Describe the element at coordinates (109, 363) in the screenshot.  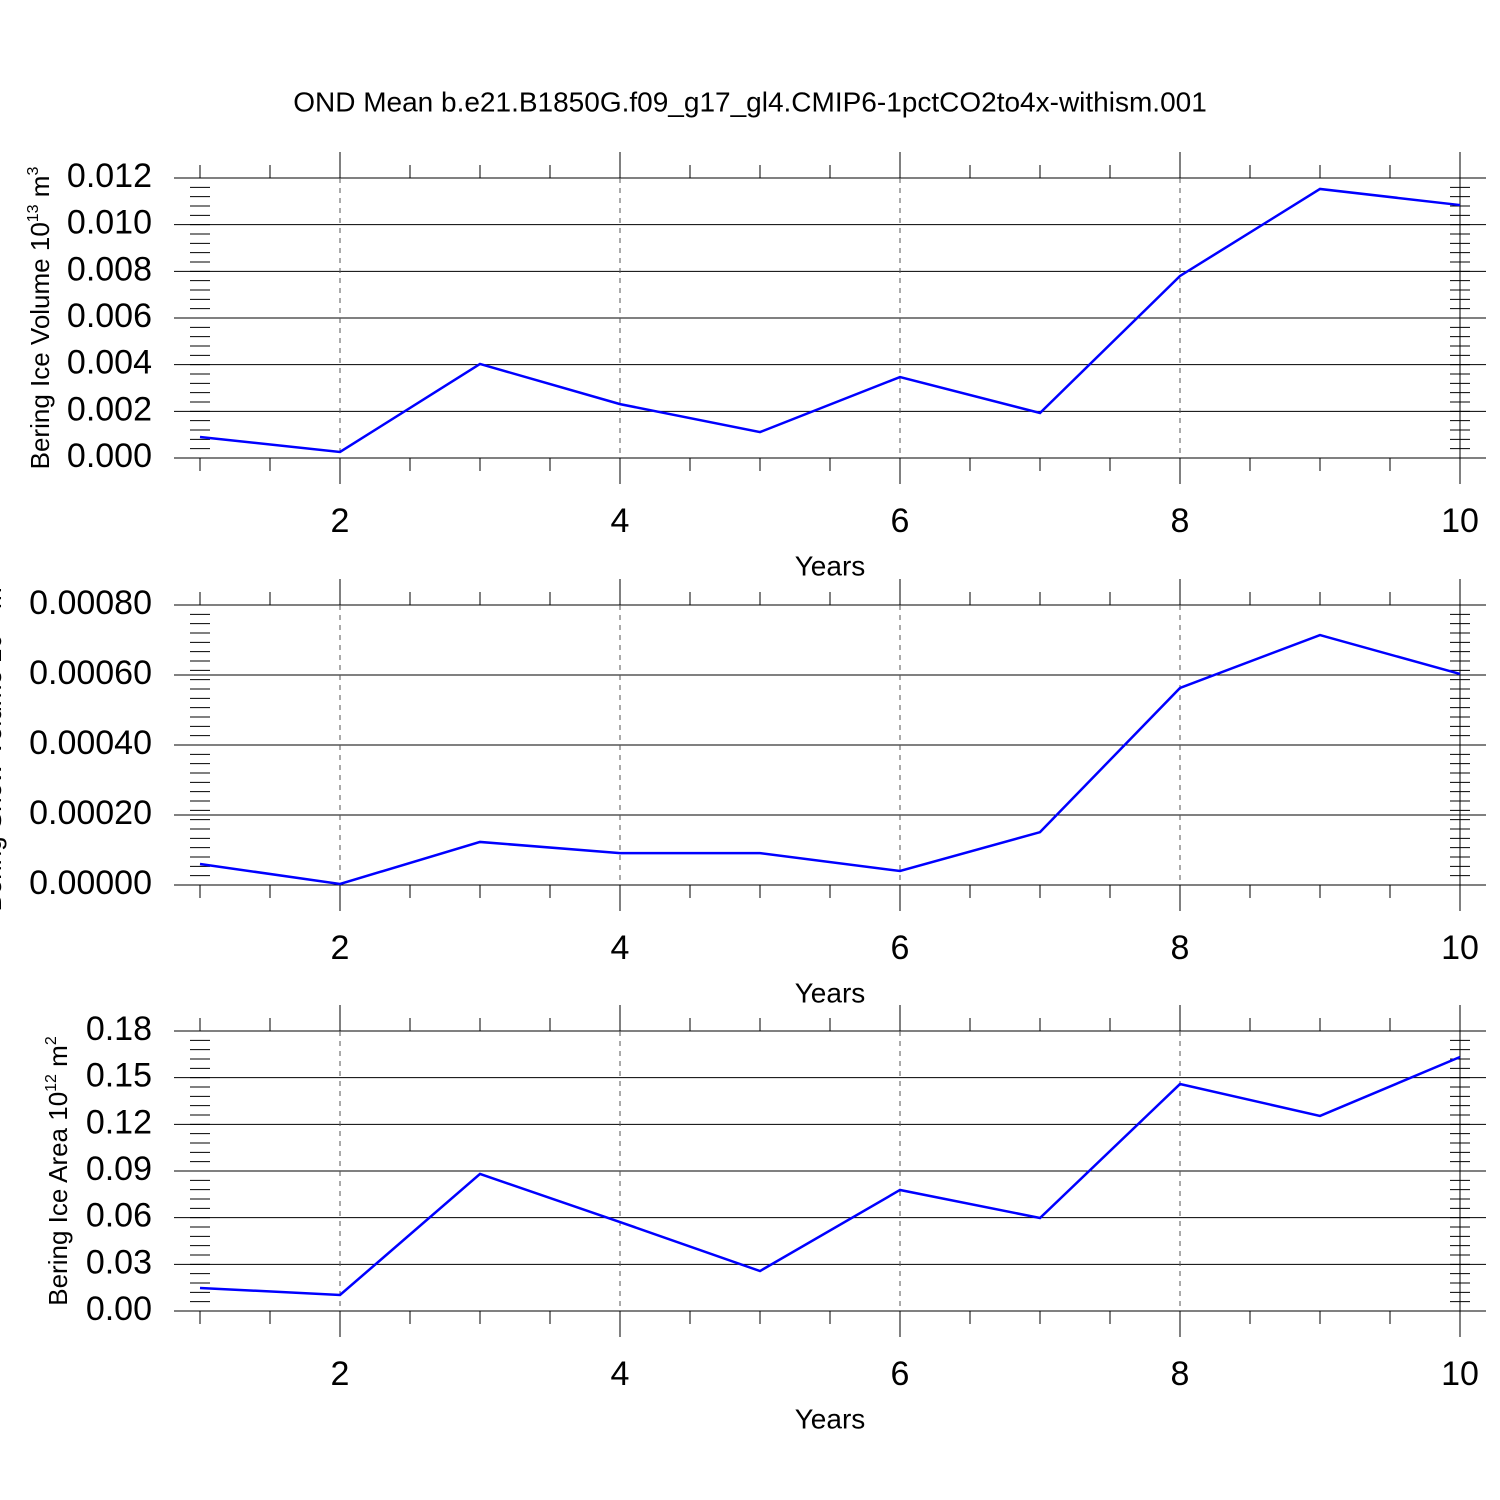
I see `y-tick-label: 0.004` at that location.